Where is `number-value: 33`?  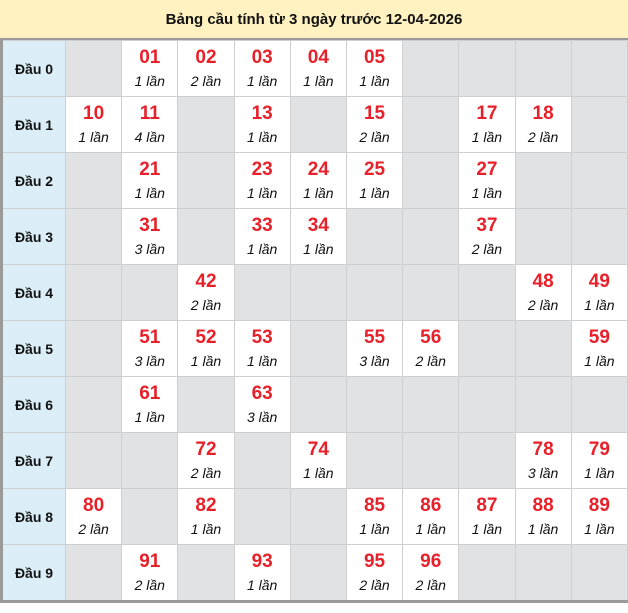
number-value: 33 is located at coordinates (262, 225).